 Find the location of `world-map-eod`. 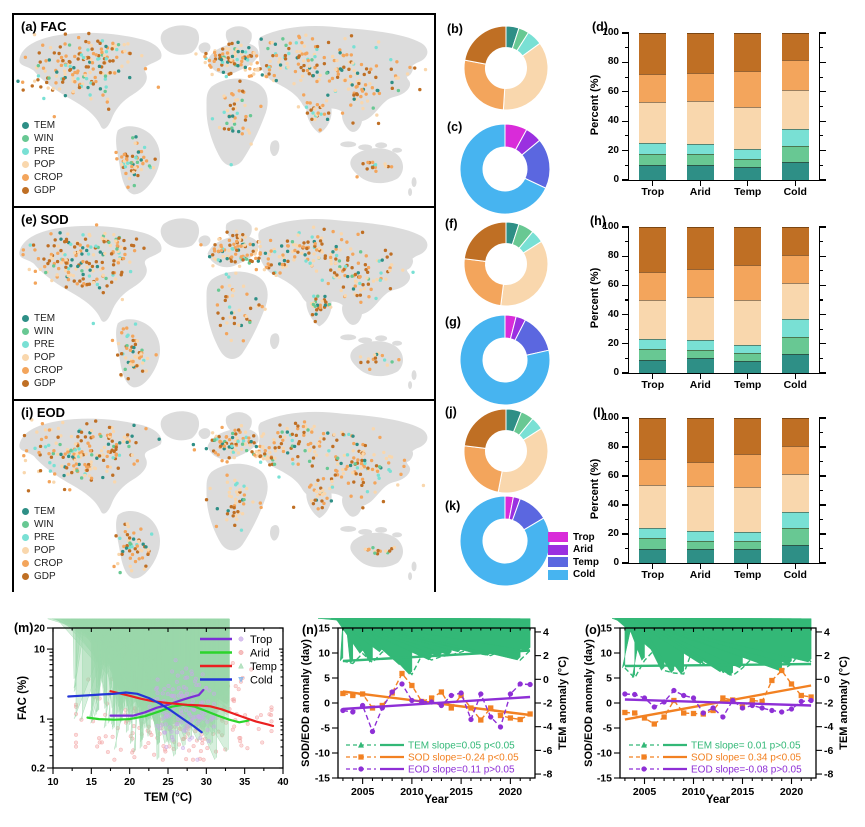

world-map-eod is located at coordinates (223, 496).